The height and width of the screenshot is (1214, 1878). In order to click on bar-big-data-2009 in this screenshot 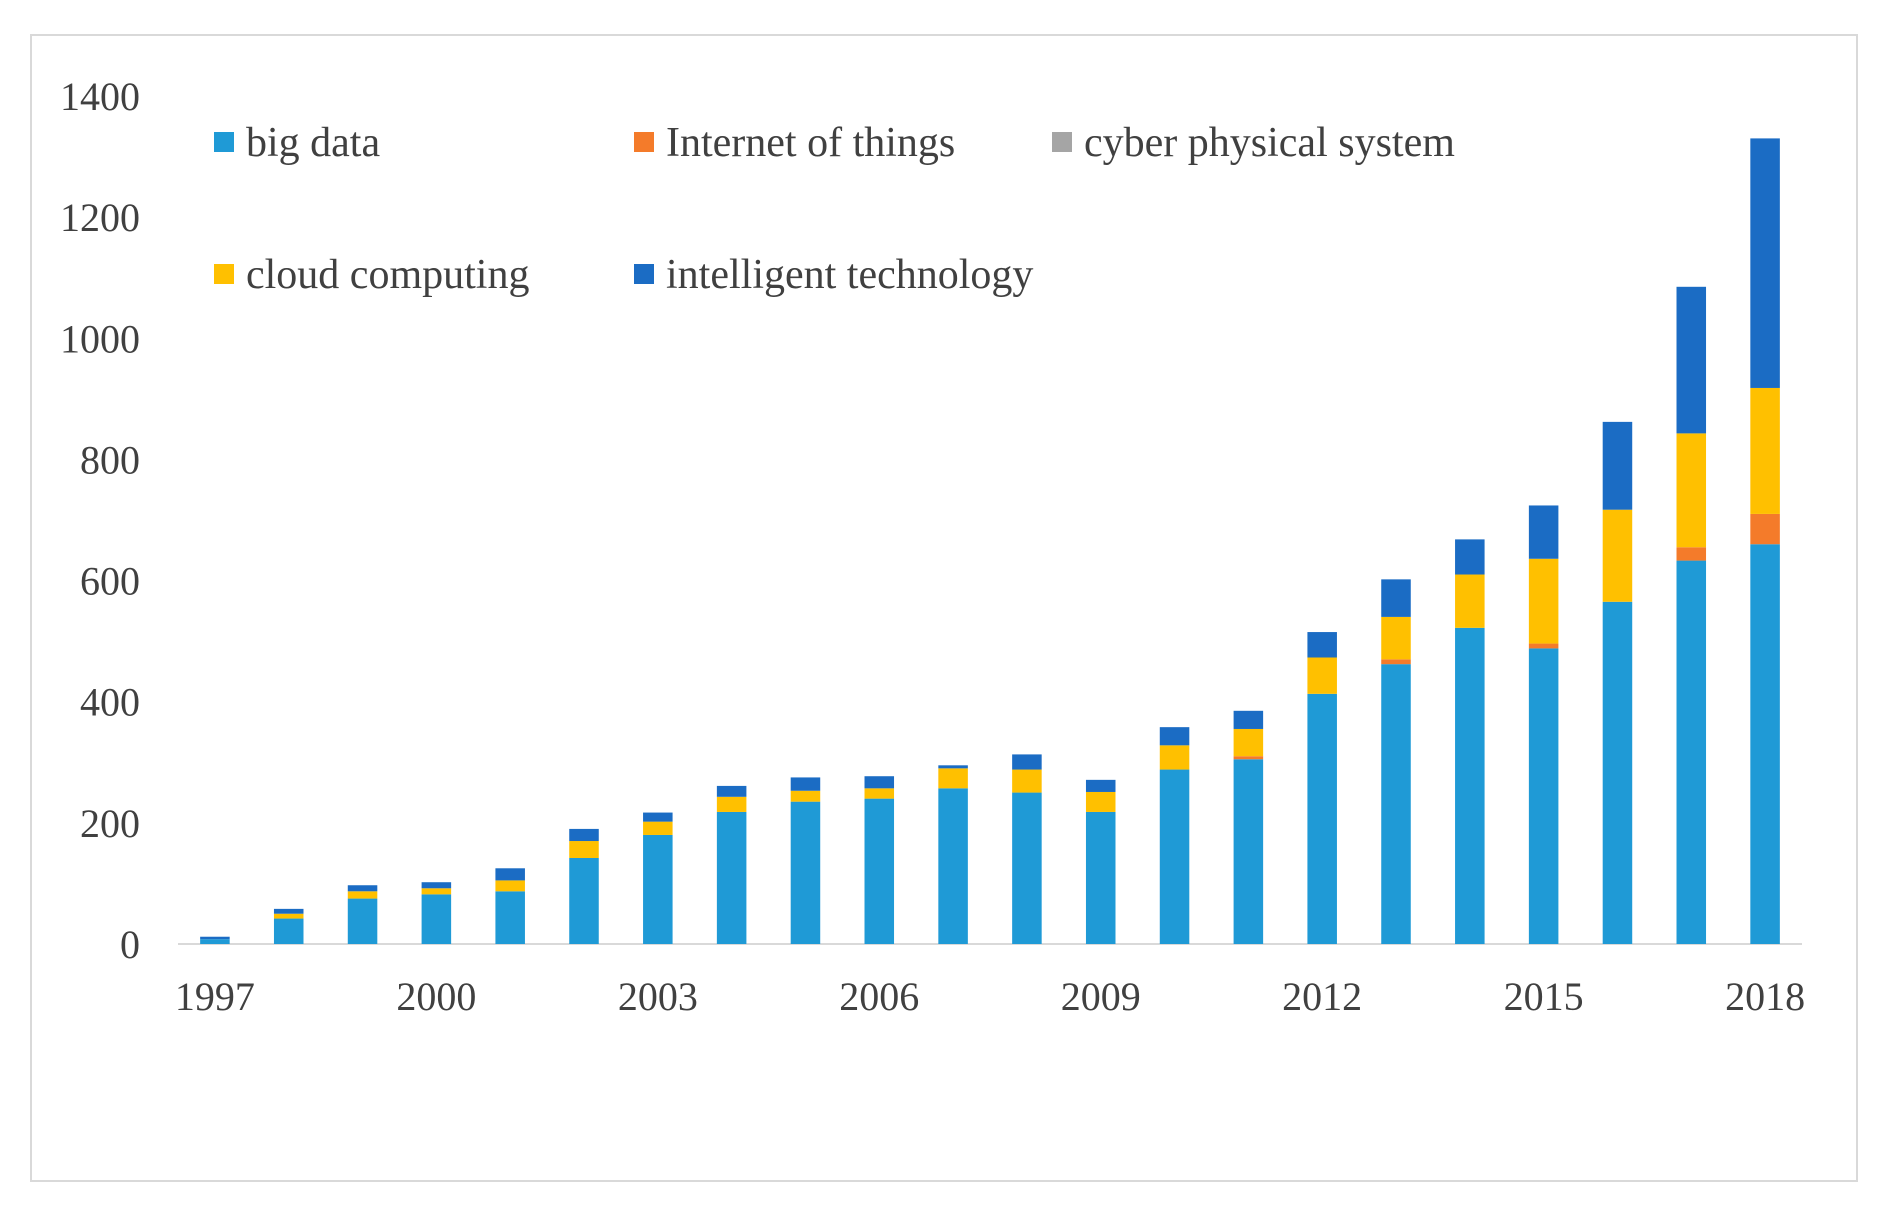, I will do `click(1100, 877)`.